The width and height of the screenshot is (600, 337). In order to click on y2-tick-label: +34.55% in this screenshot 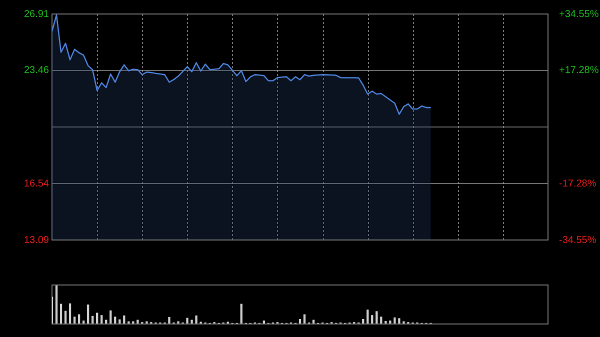, I will do `click(579, 14)`.